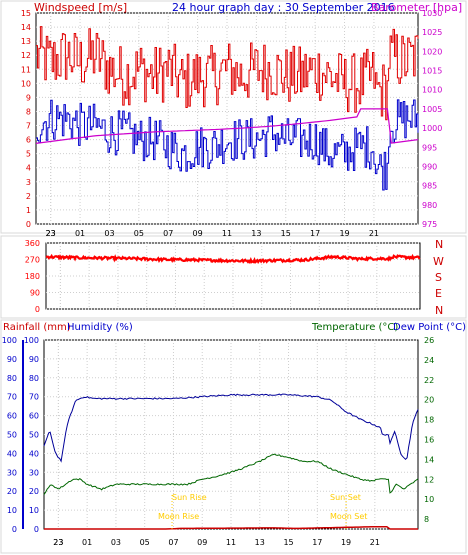 This screenshot has height=555, width=468. What do you see at coordinates (80, 233) in the screenshot?
I see `wind-x-tick-label: 01` at bounding box center [80, 233].